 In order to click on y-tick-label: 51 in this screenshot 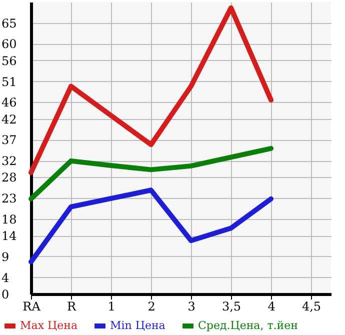, I will do `click(9, 81)`.